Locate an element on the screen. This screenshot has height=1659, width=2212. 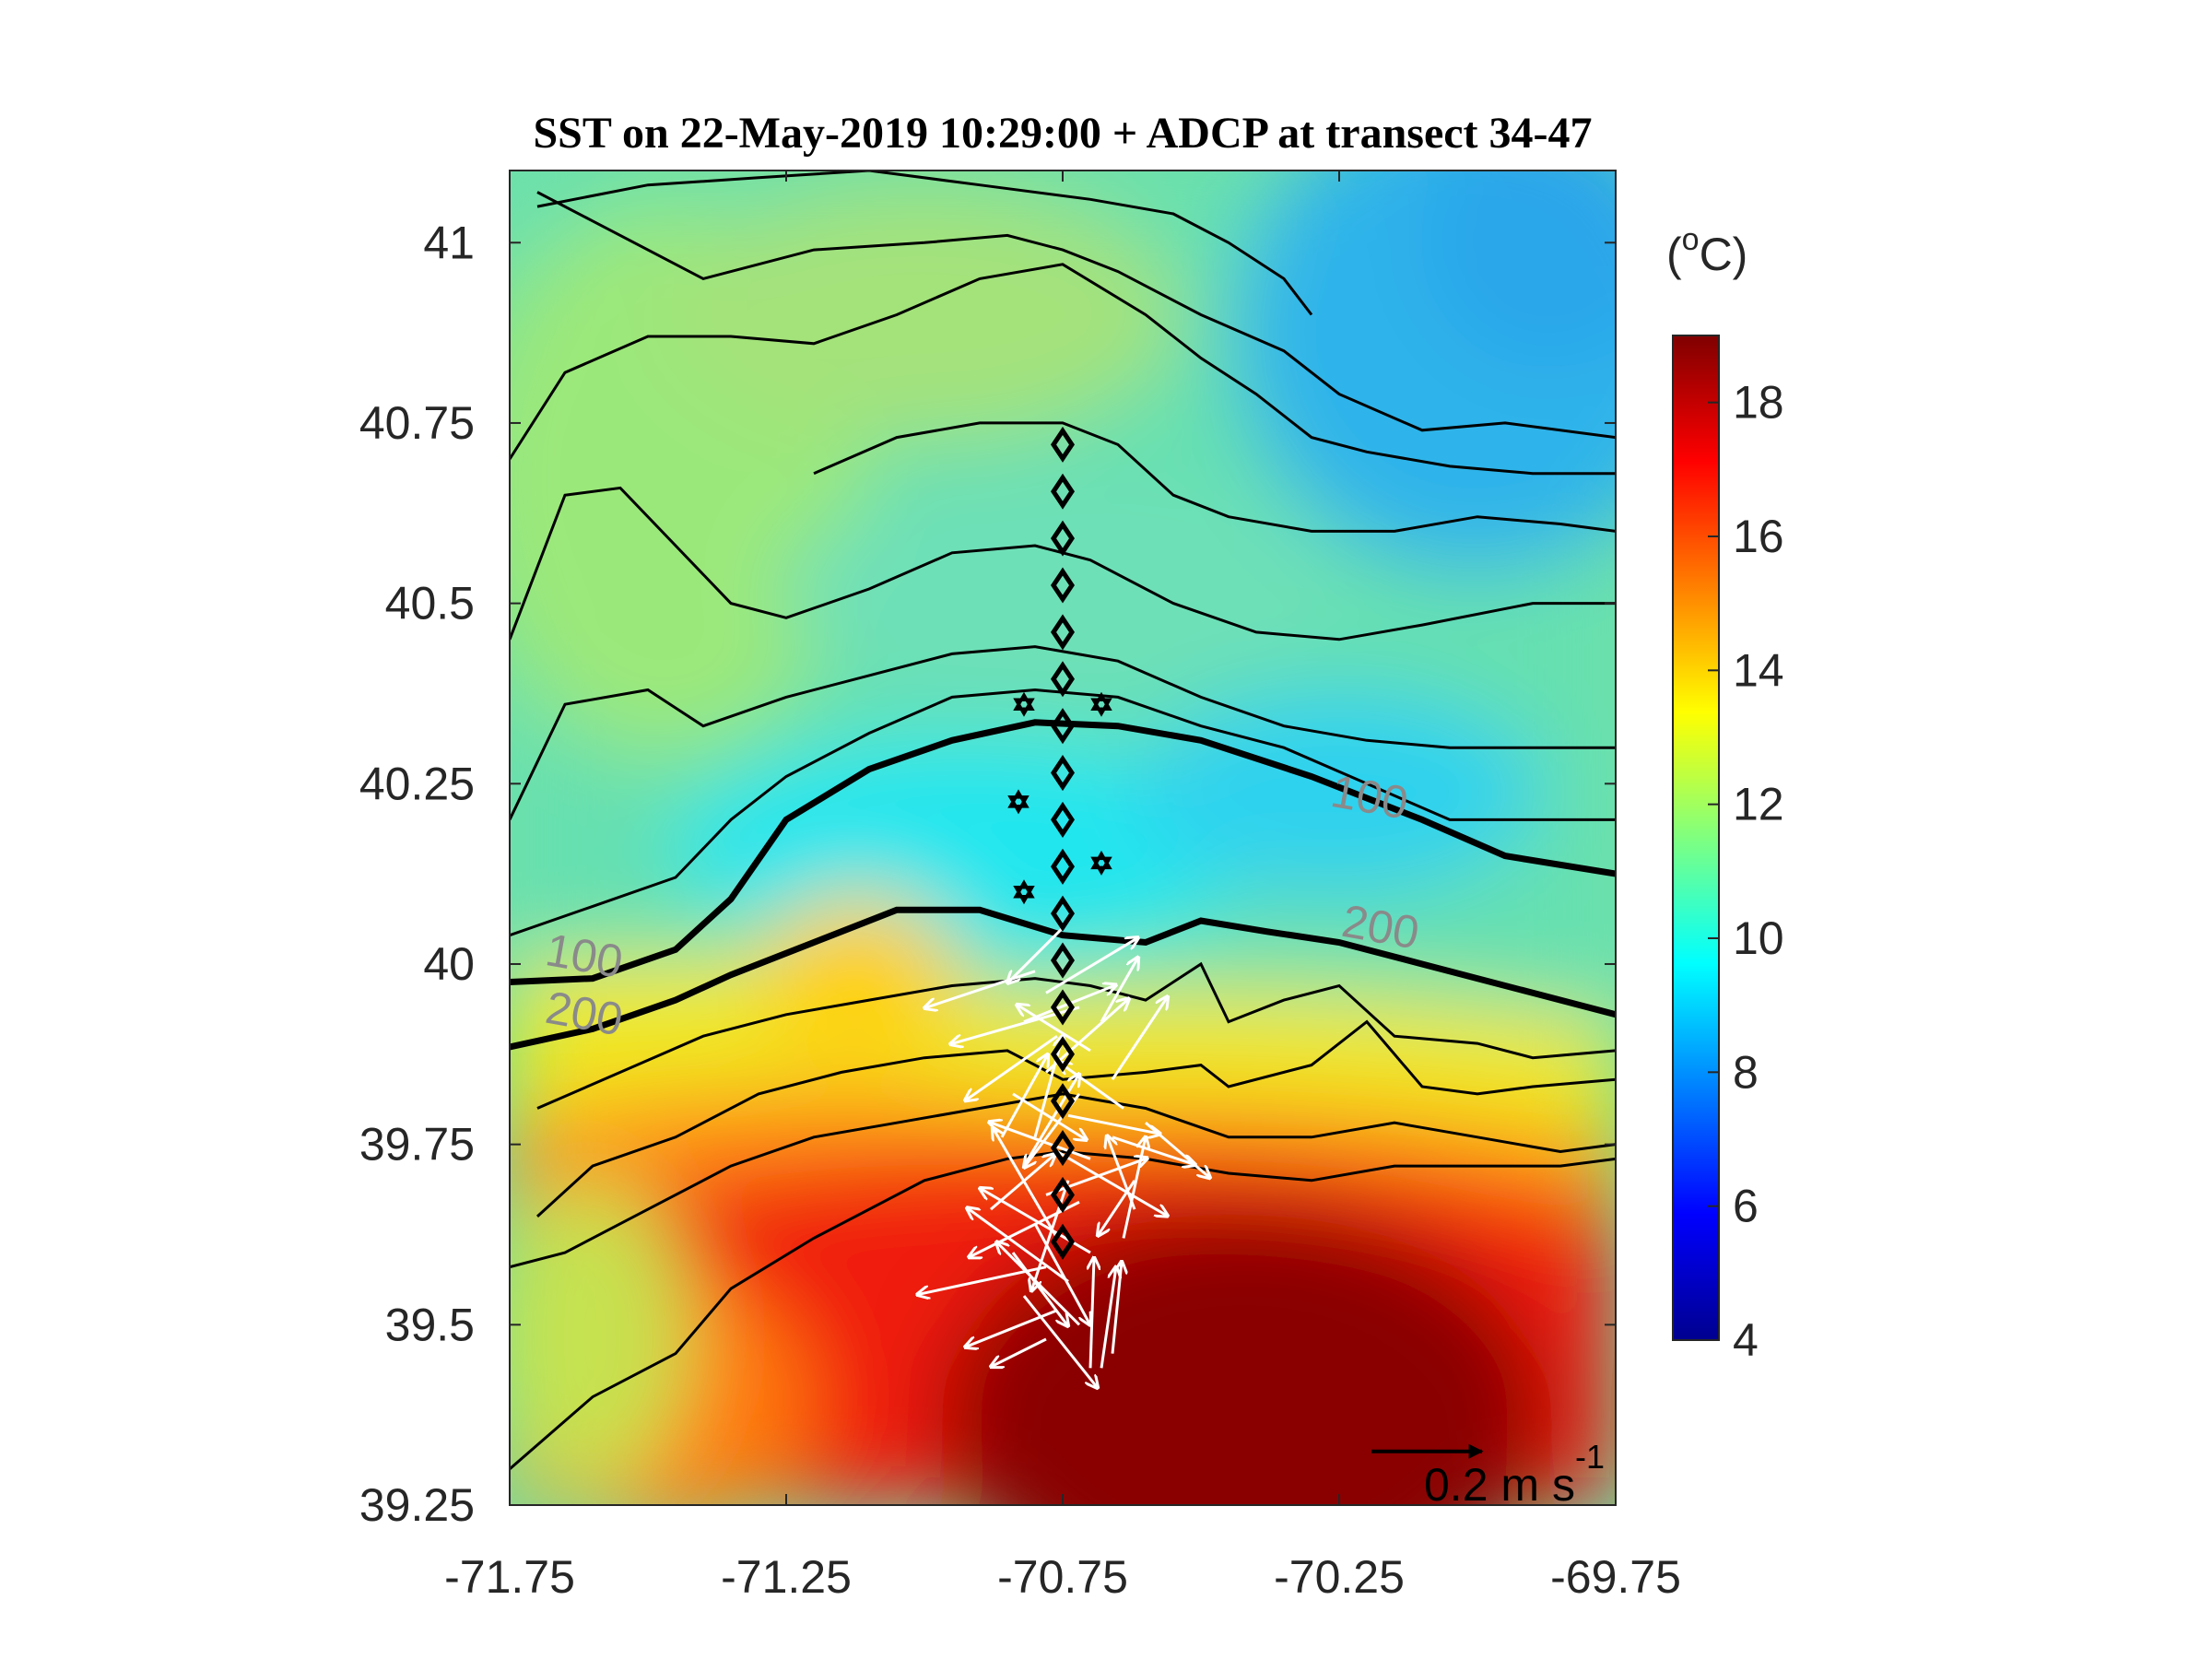
y-tick-label: 40 is located at coordinates (449, 964).